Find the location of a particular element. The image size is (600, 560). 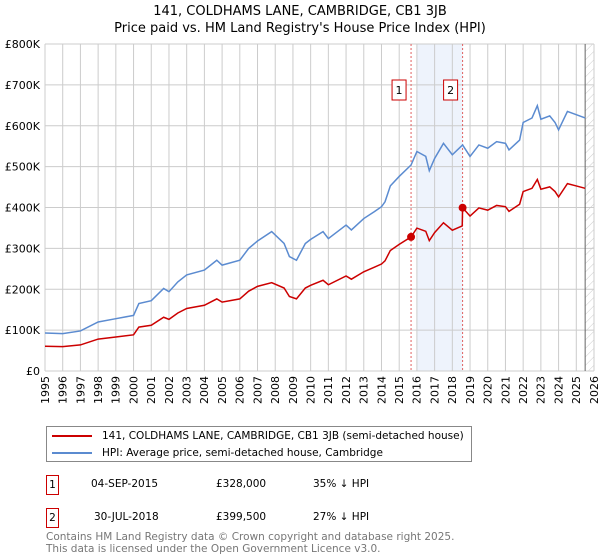

x-tick-label: 2023 is located at coordinates (541, 390).